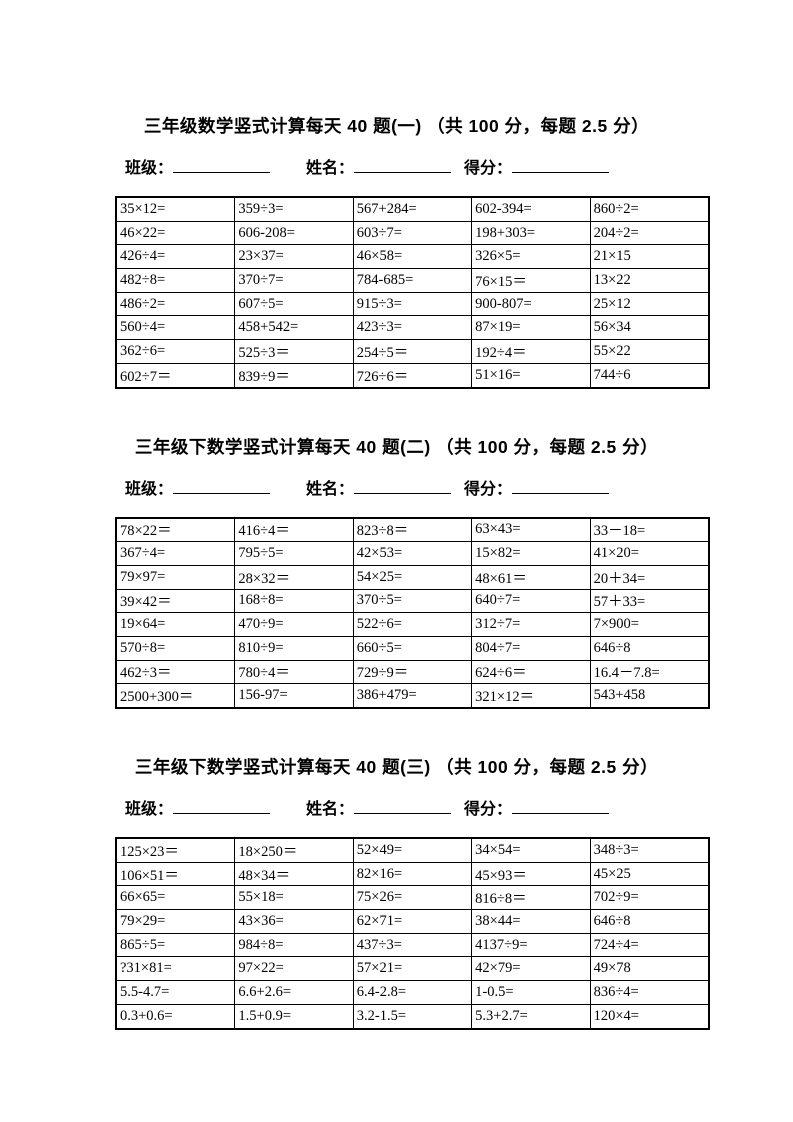 The width and height of the screenshot is (793, 1122). I want to click on problem-cell: 606-208=, so click(294, 233).